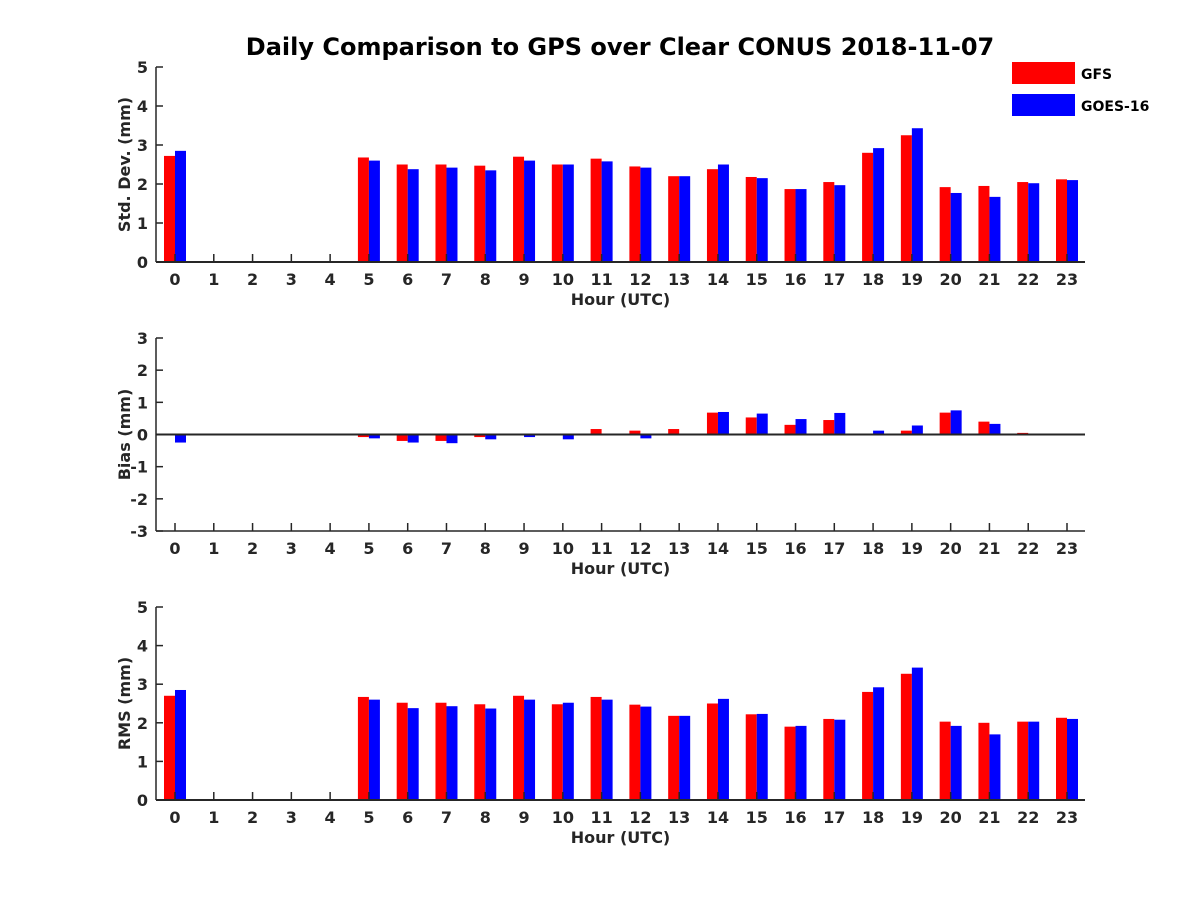 This screenshot has width=1200, height=900. What do you see at coordinates (601, 279) in the screenshot?
I see `x-tick-label-hour-11: 11` at bounding box center [601, 279].